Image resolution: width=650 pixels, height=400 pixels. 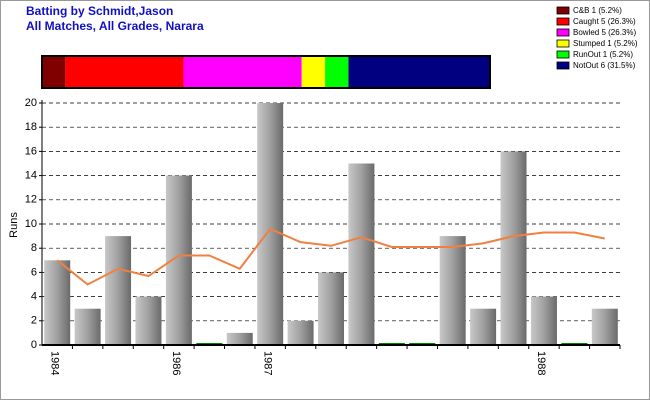 What do you see at coordinates (31, 176) in the screenshot?
I see `y-tick-label: 14` at bounding box center [31, 176].